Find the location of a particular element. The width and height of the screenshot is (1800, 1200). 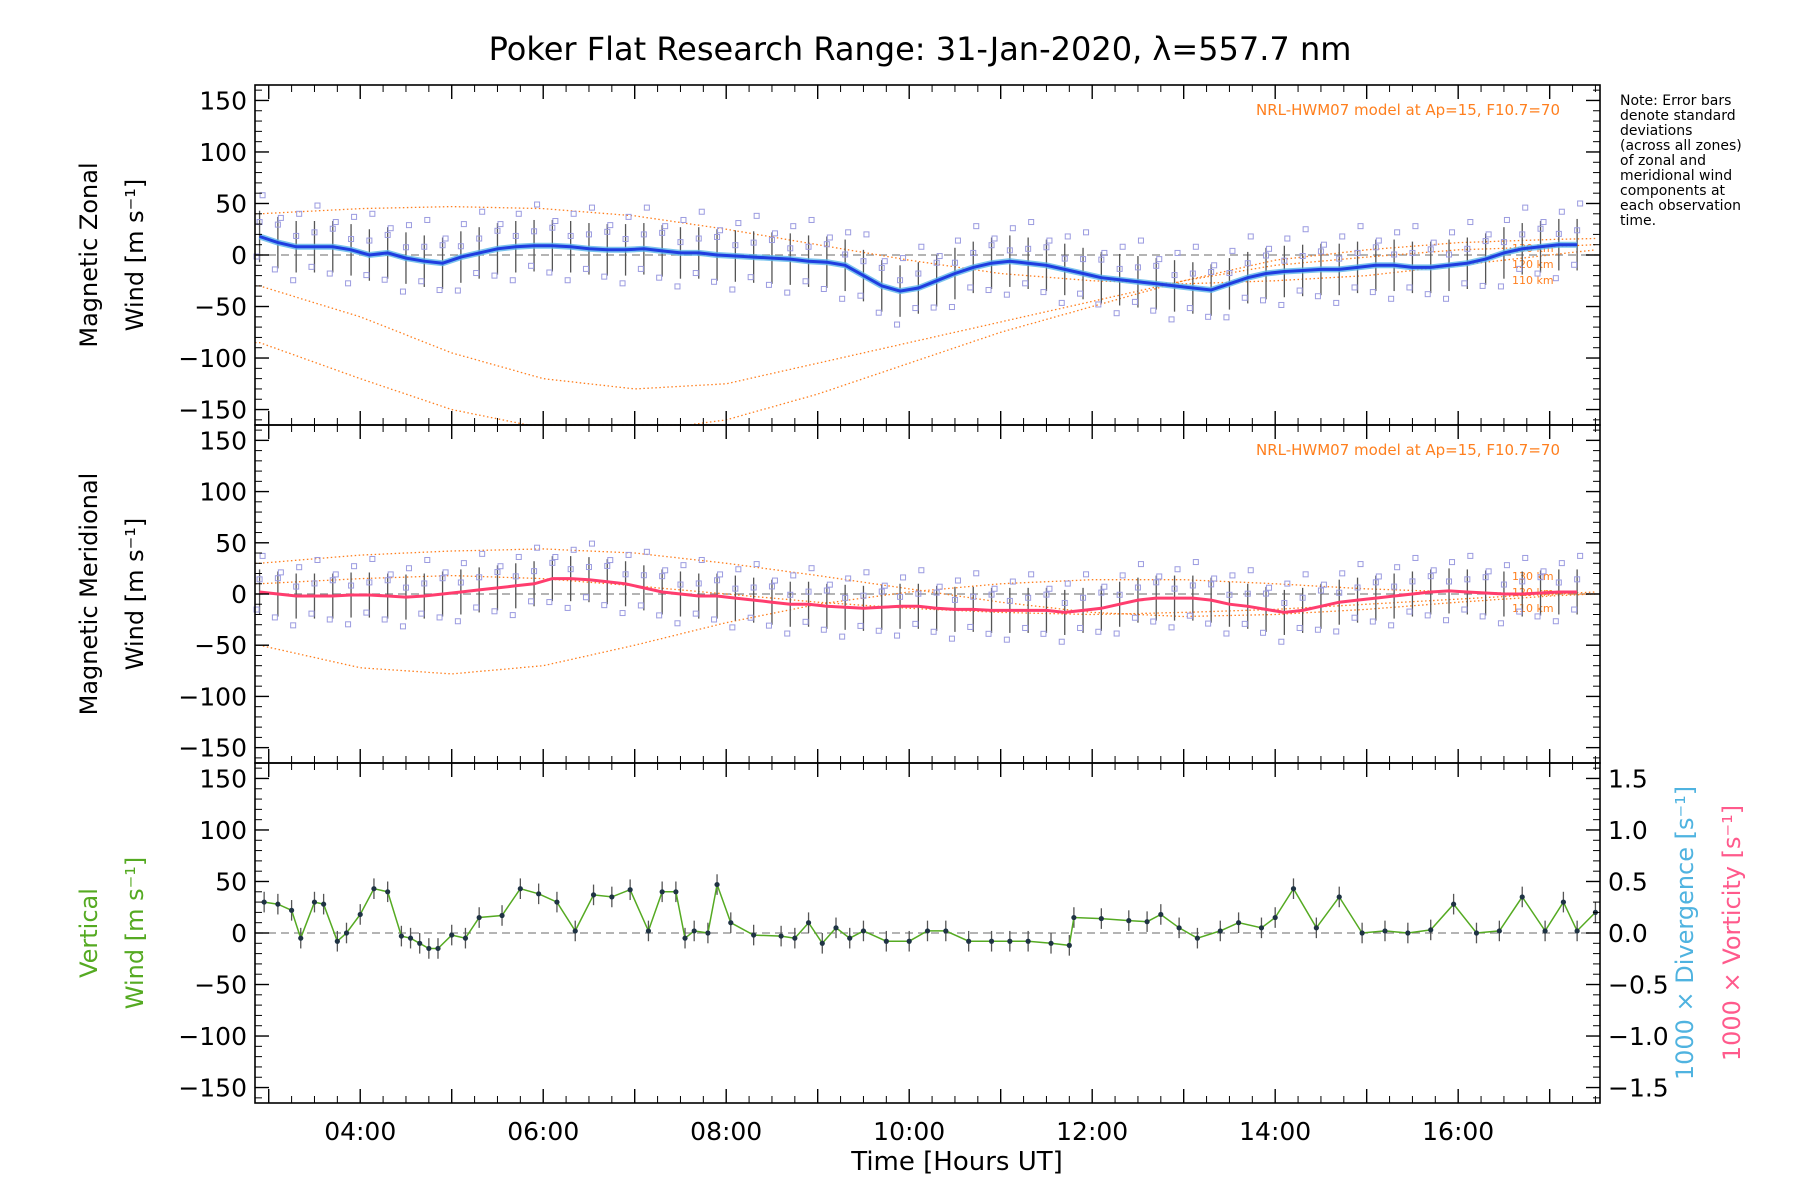

y2-tick-label: 1.0 is located at coordinates (1628, 830).